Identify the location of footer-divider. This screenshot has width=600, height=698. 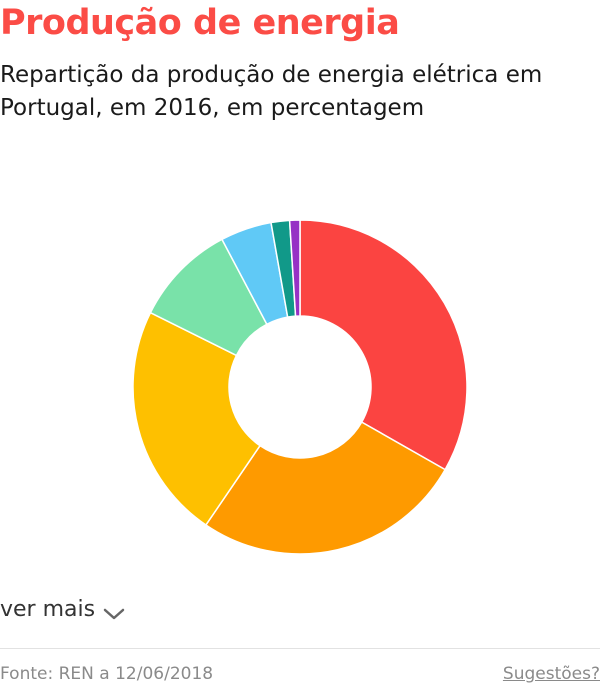
(300, 648).